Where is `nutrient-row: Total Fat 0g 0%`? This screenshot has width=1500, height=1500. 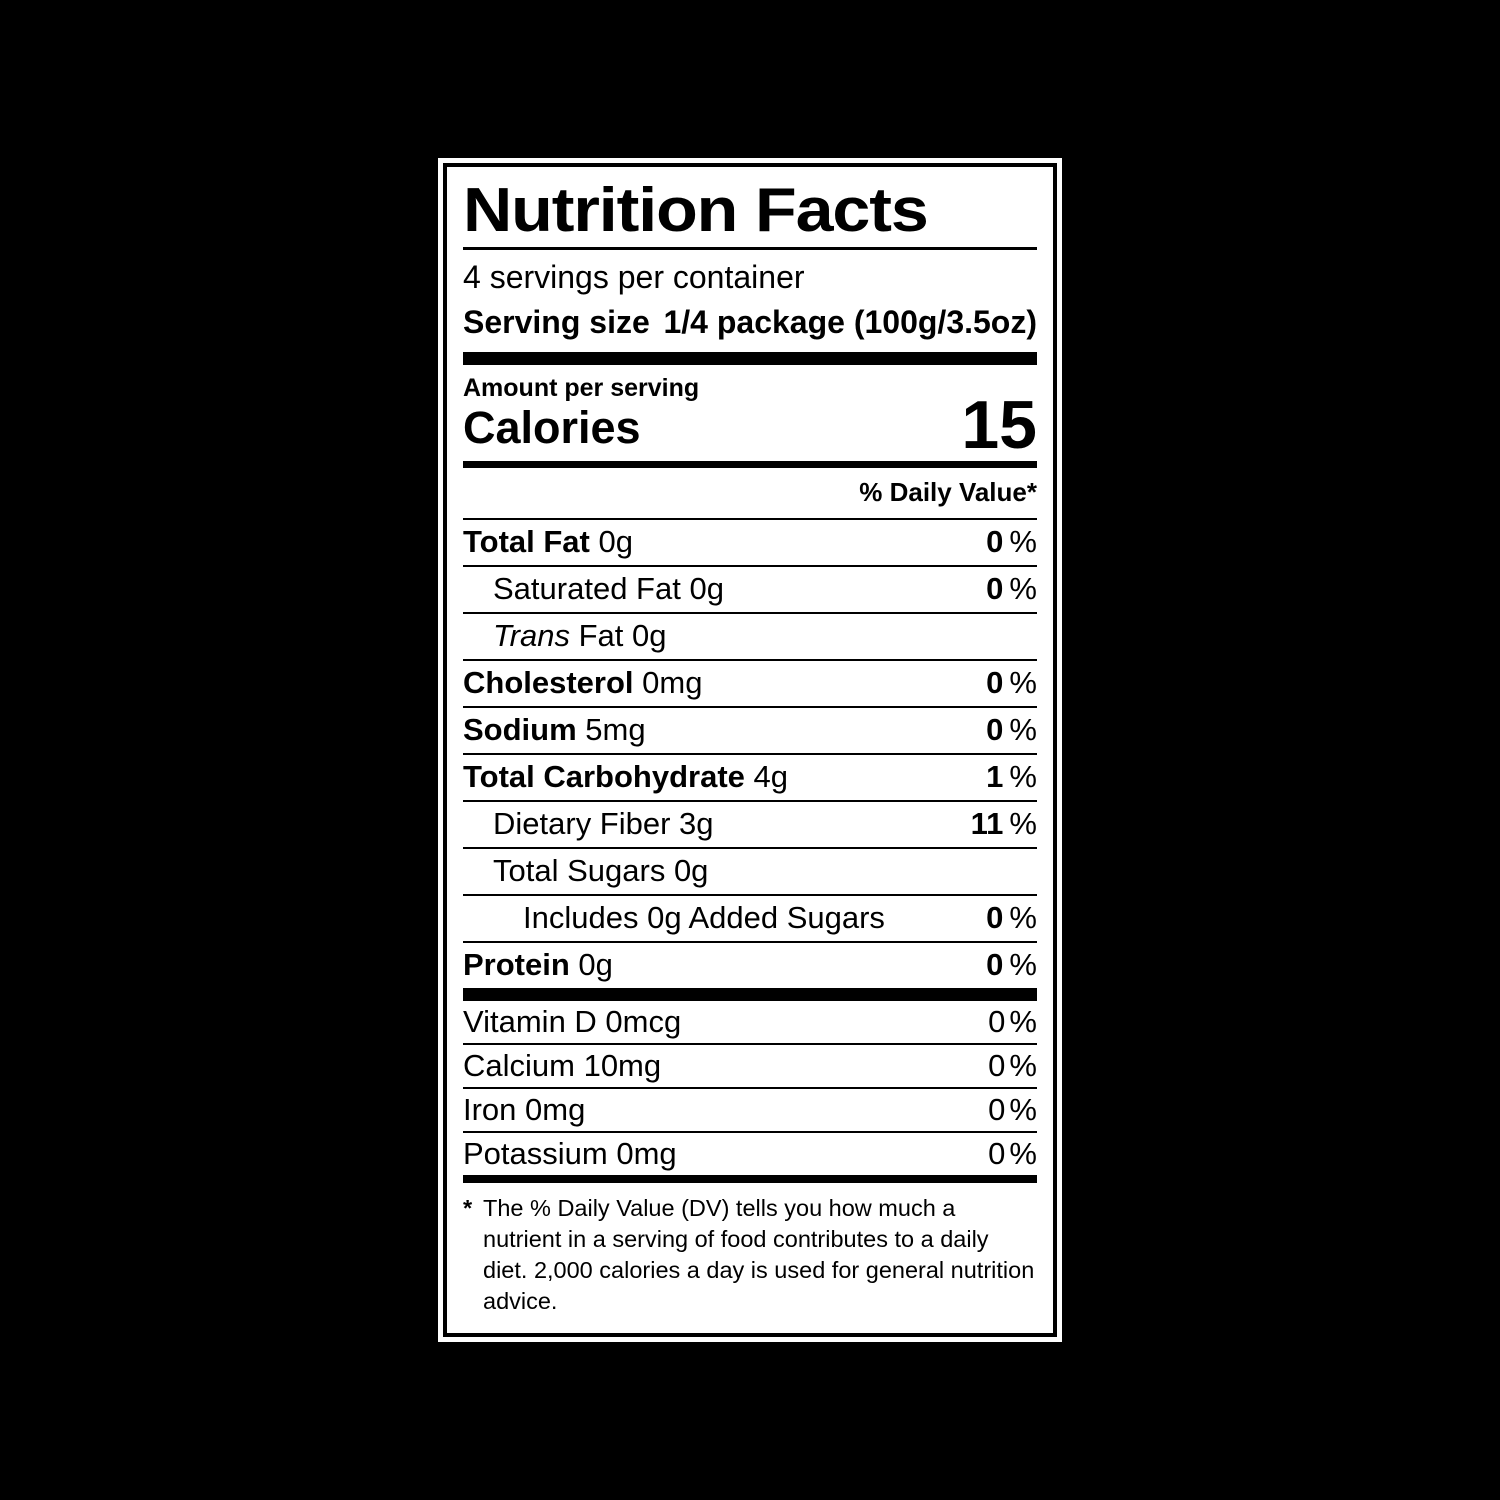
nutrient-row: Total Fat 0g 0% is located at coordinates (750, 541).